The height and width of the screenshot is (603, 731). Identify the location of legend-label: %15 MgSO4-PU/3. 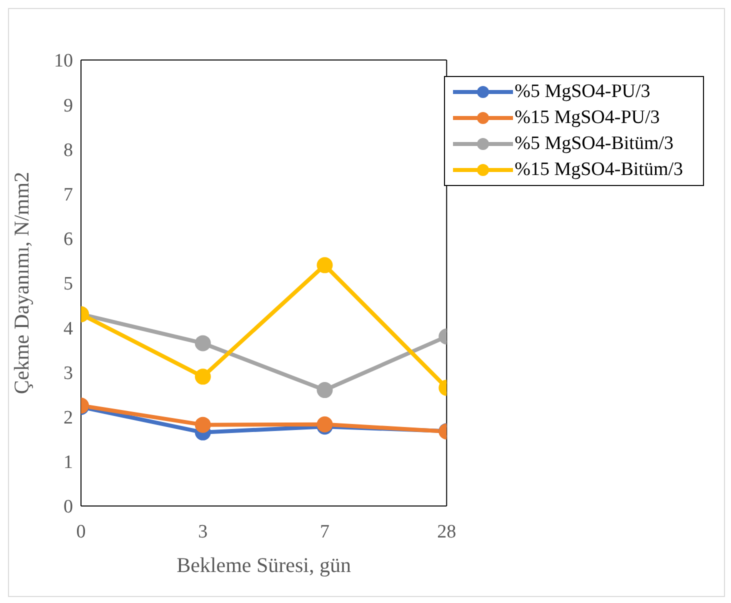
(587, 118).